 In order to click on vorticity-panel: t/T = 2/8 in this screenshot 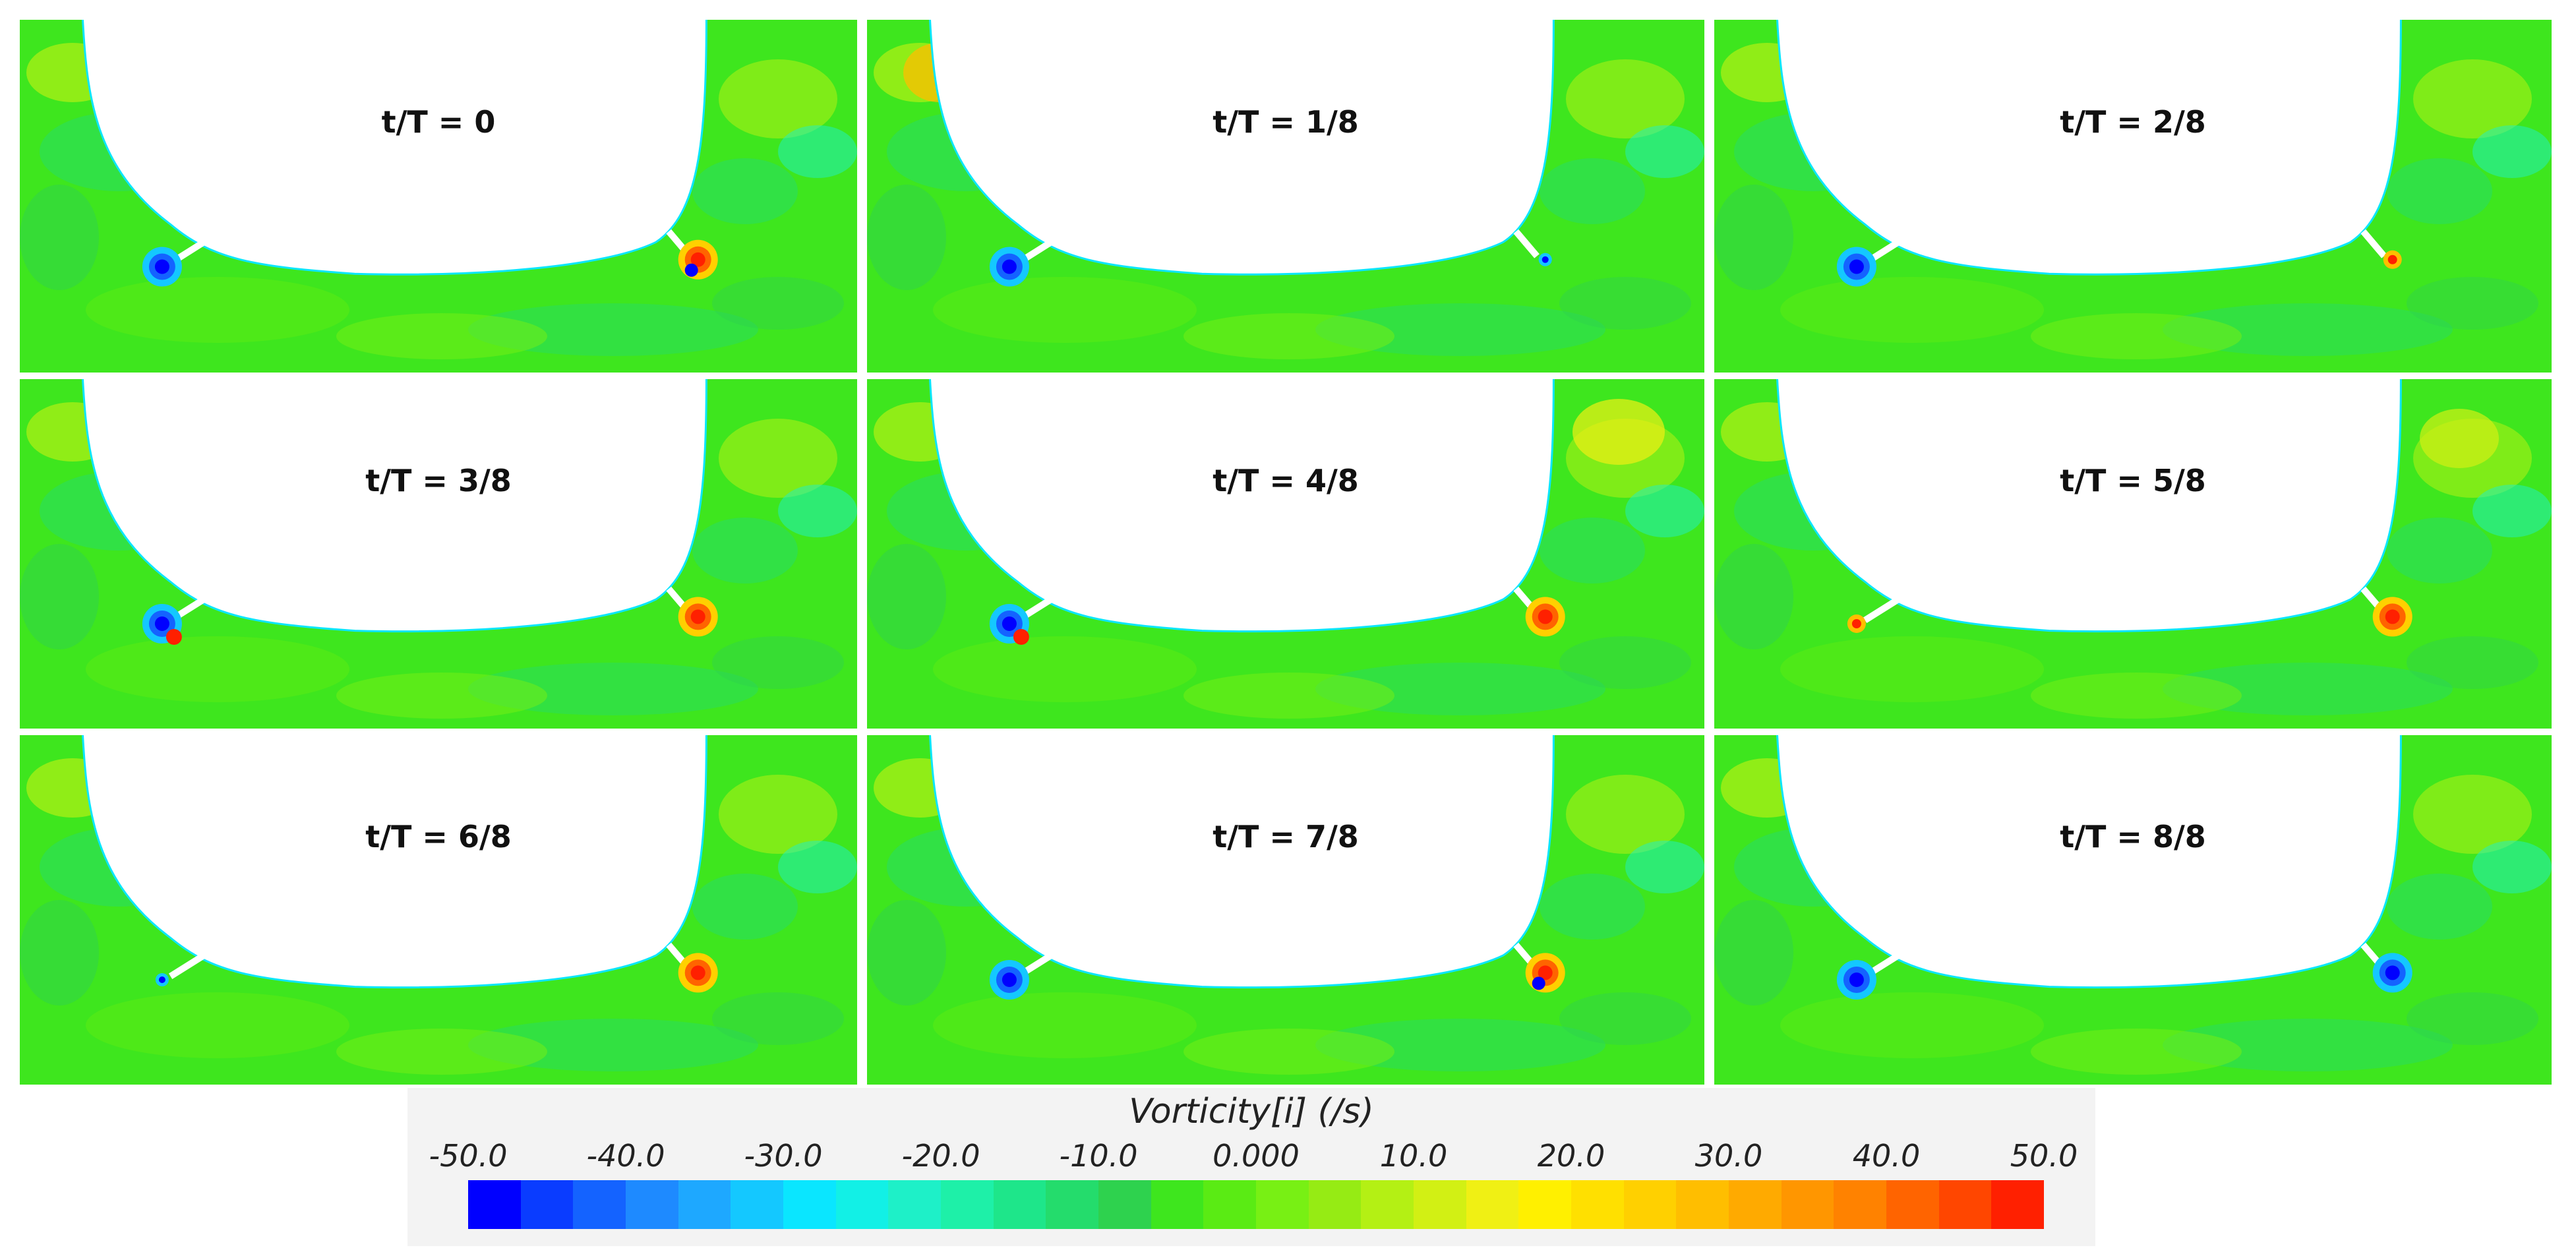, I will do `click(2133, 197)`.